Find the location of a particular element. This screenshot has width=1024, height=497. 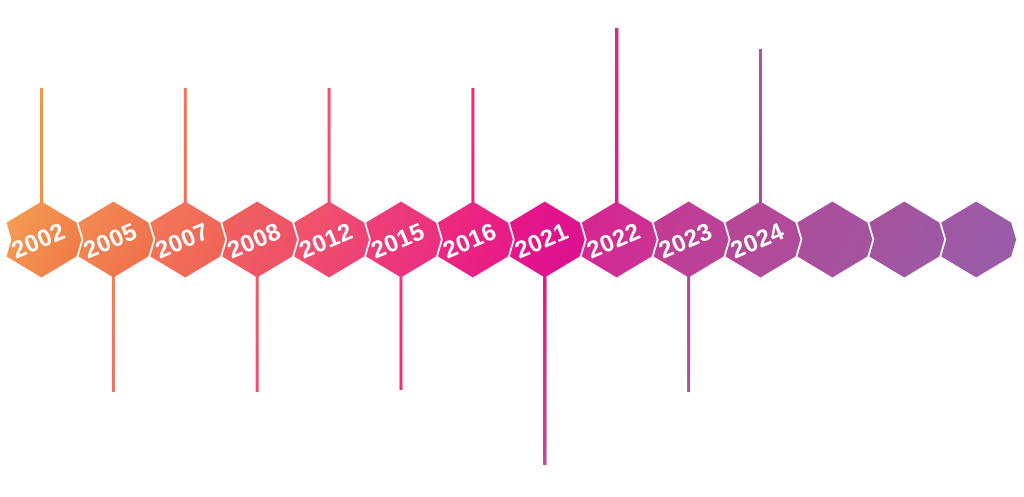

timeline-item-2002: 2002 is located at coordinates (44, 183).